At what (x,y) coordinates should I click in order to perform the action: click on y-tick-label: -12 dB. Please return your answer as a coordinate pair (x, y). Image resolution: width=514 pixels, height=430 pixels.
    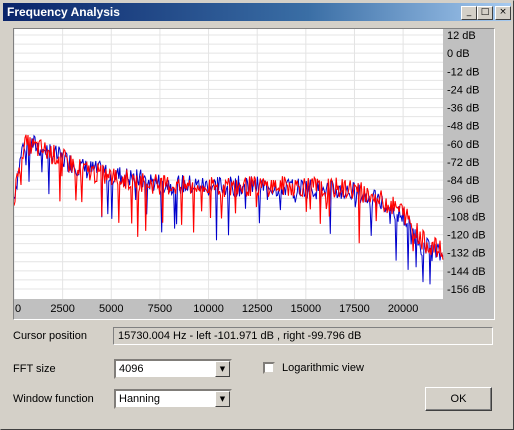
    Looking at the image, I should click on (463, 72).